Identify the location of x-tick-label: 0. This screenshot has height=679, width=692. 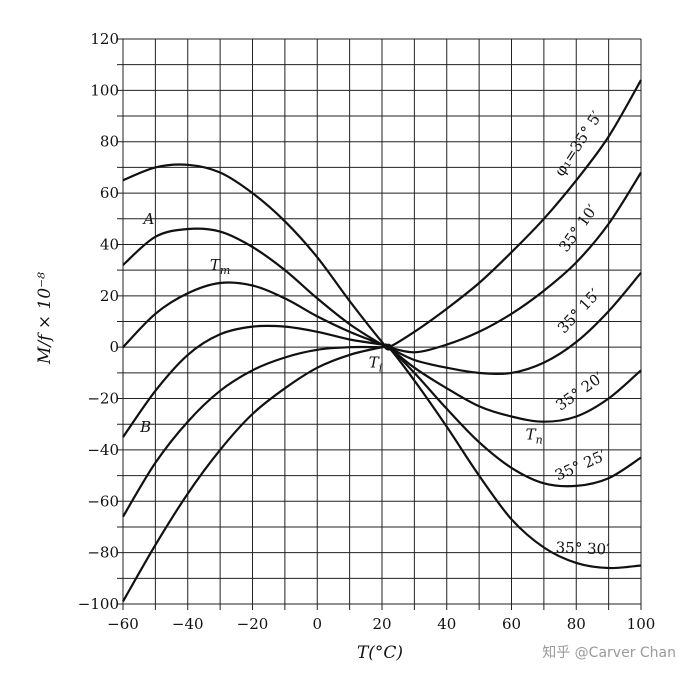
(317, 624).